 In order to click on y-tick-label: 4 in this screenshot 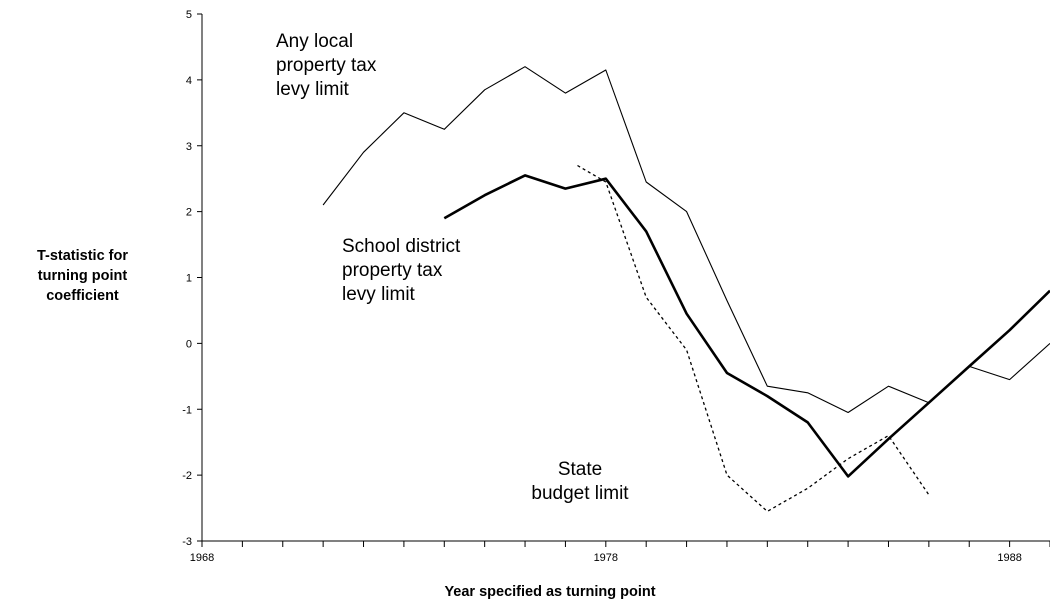, I will do `click(189, 81)`.